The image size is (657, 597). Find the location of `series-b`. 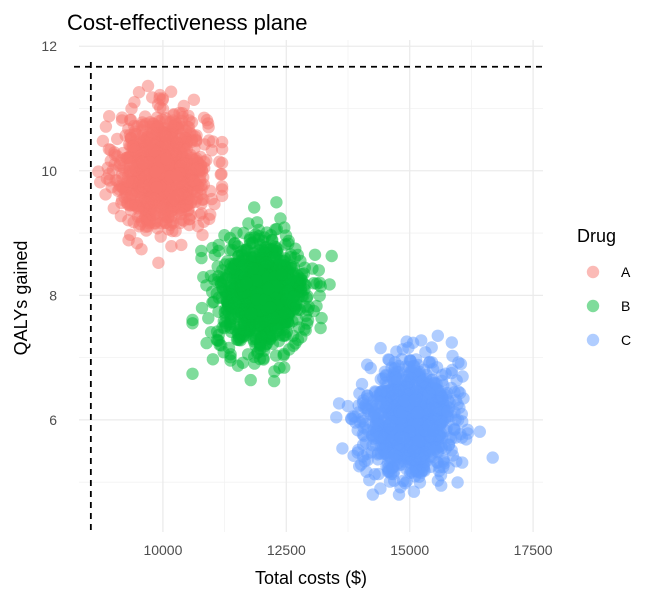

series-b is located at coordinates (262, 292).